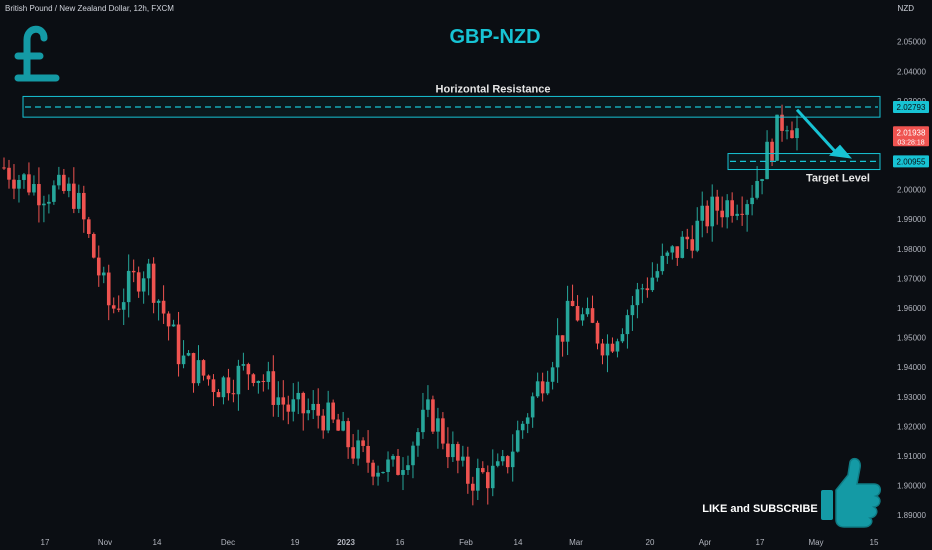  What do you see at coordinates (838, 179) in the screenshot?
I see `target-label: Target Level` at bounding box center [838, 179].